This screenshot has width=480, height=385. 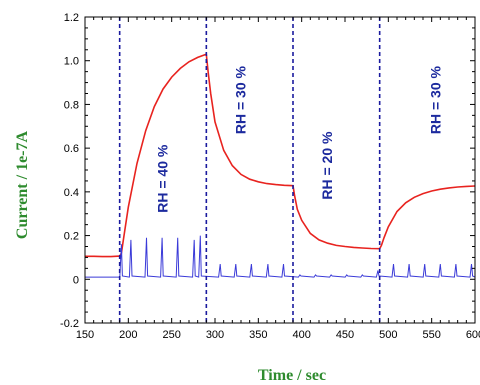 I want to click on y-tick-label: 1.0, so click(x=71, y=62).